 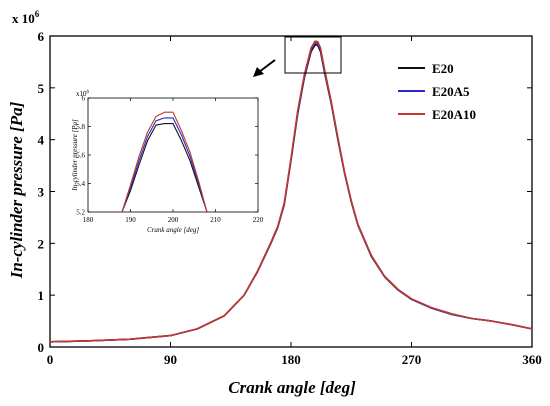 What do you see at coordinates (258, 220) in the screenshot?
I see `x-tick-label: 220` at bounding box center [258, 220].